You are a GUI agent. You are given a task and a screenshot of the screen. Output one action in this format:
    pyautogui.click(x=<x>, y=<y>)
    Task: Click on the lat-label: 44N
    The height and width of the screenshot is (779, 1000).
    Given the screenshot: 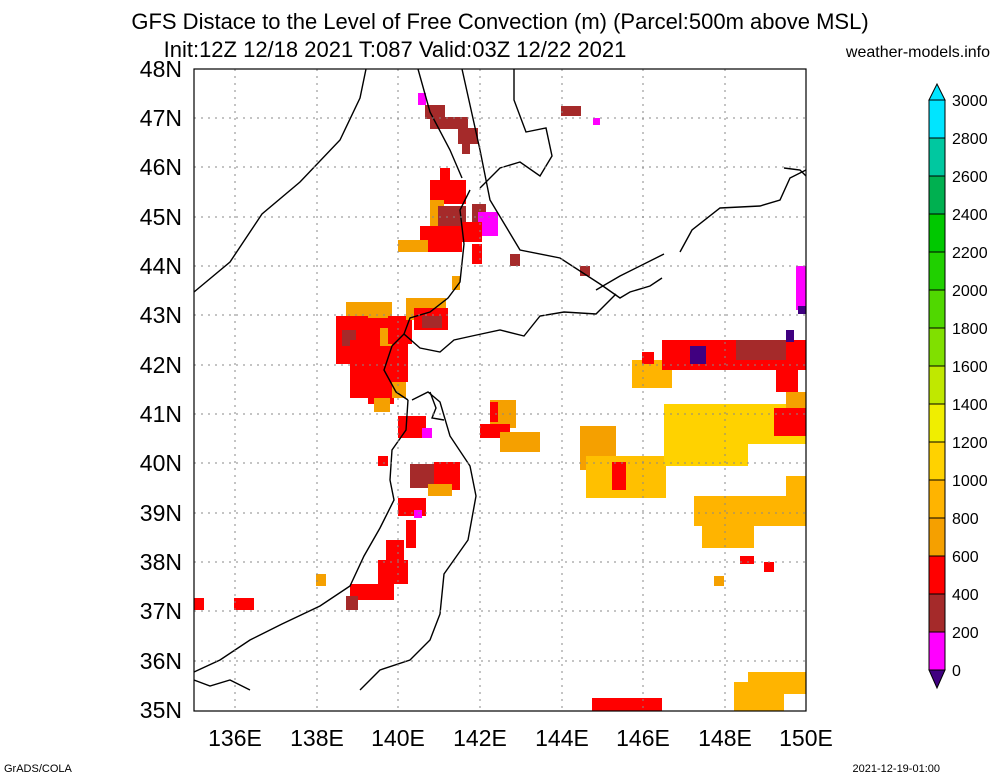 What is the action you would take?
    pyautogui.click(x=161, y=266)
    